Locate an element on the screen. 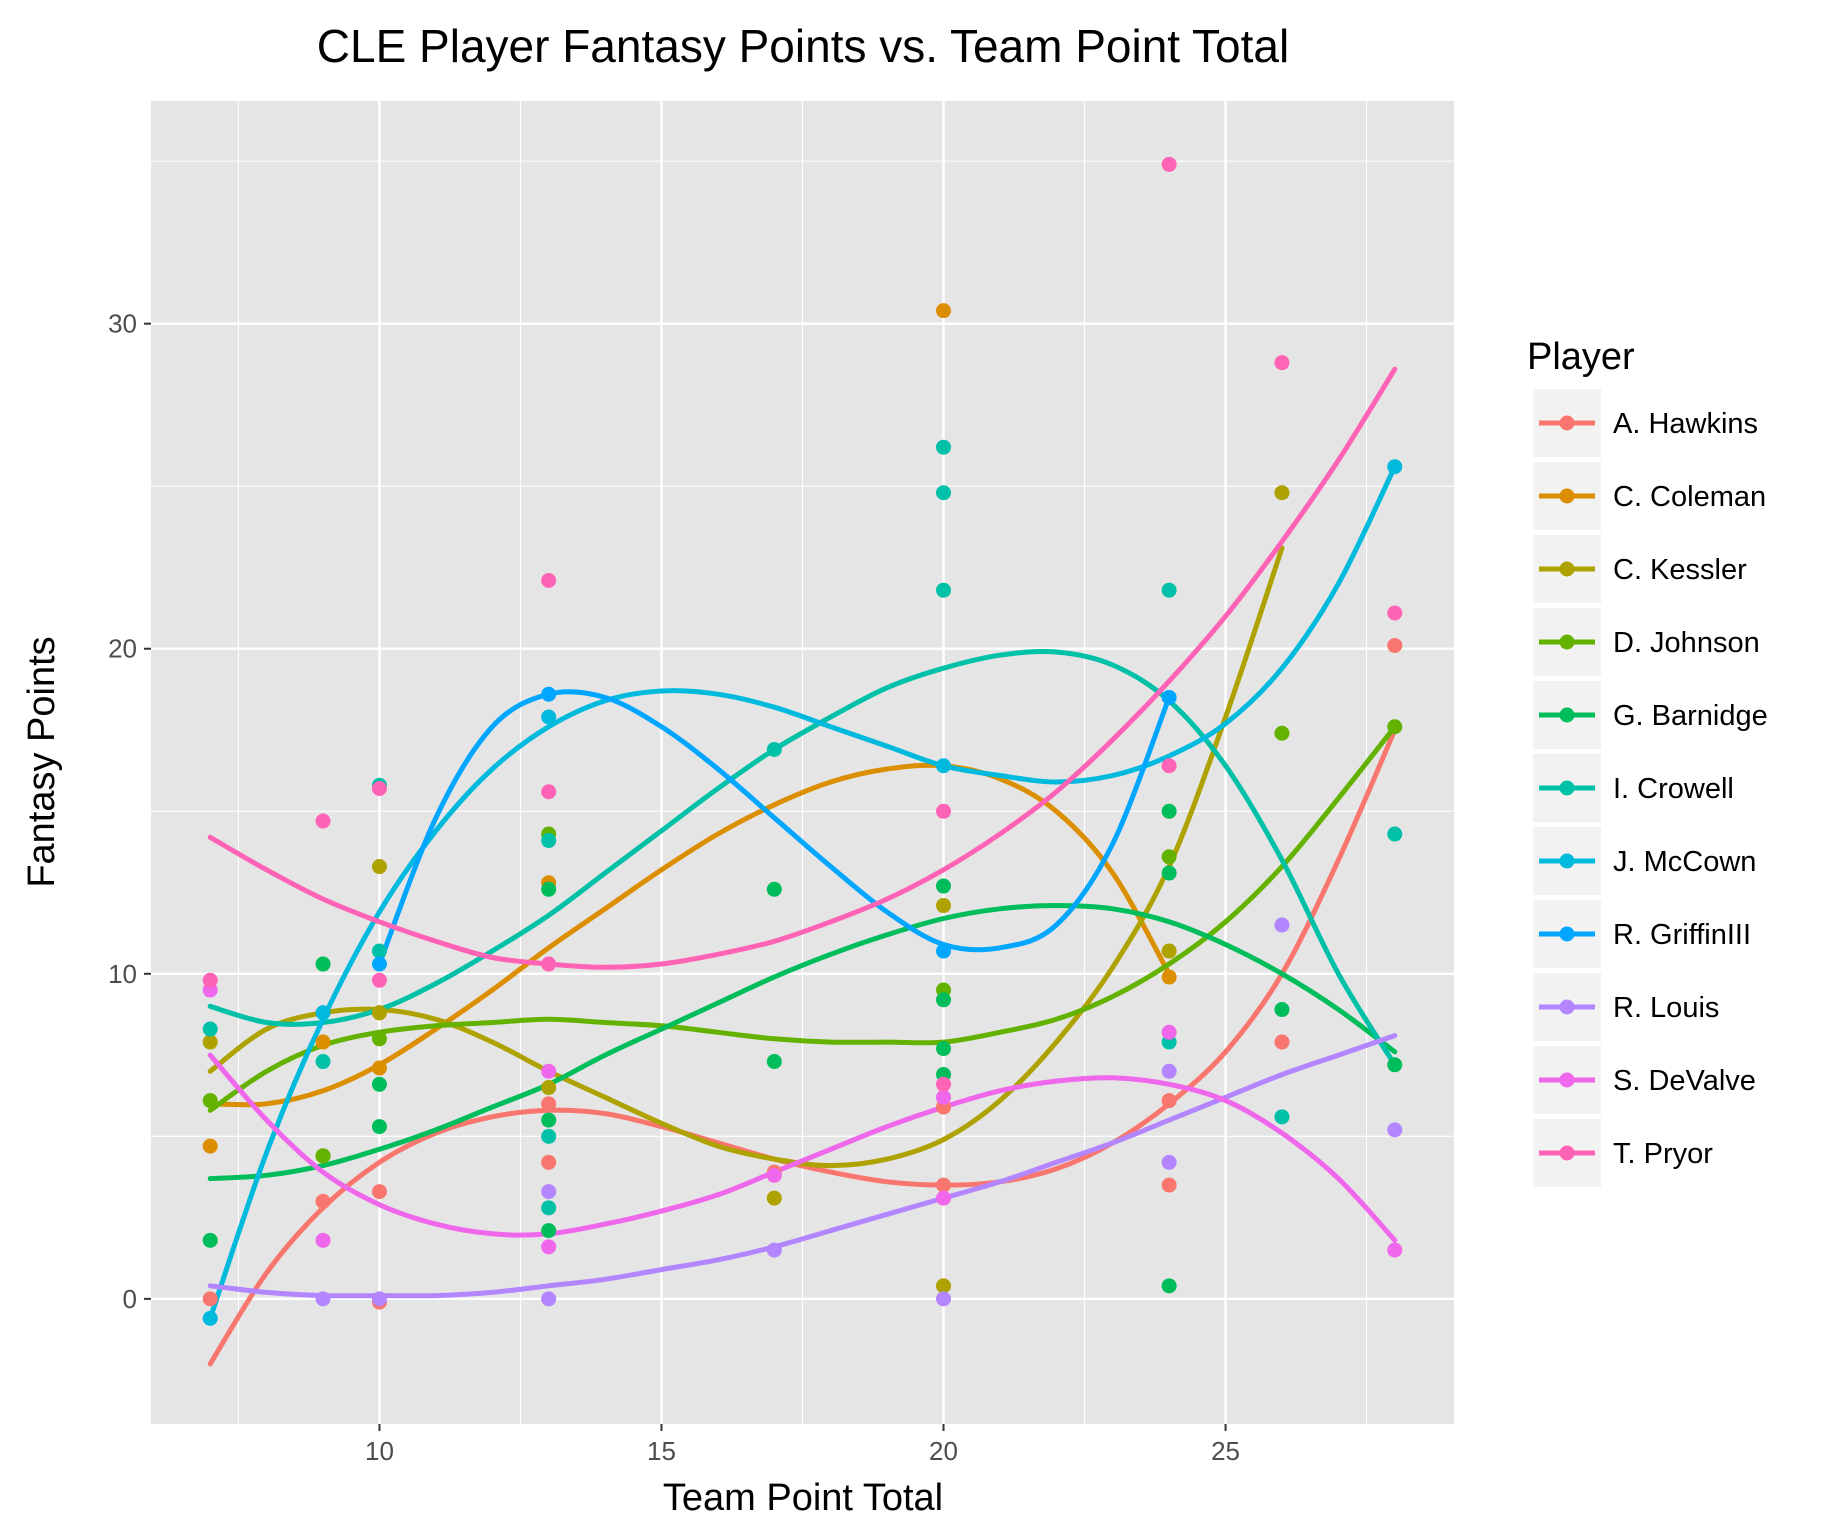 Image resolution: width=1833 pixels, height=1529 pixels. legend-dot-r-griffiniii is located at coordinates (1567, 934).